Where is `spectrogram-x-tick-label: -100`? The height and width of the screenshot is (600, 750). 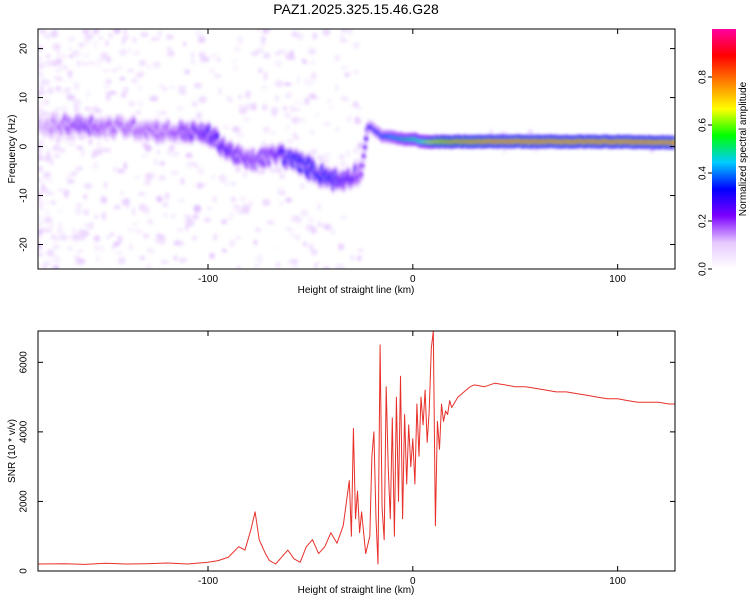
spectrogram-x-tick-label: -100 is located at coordinates (208, 279).